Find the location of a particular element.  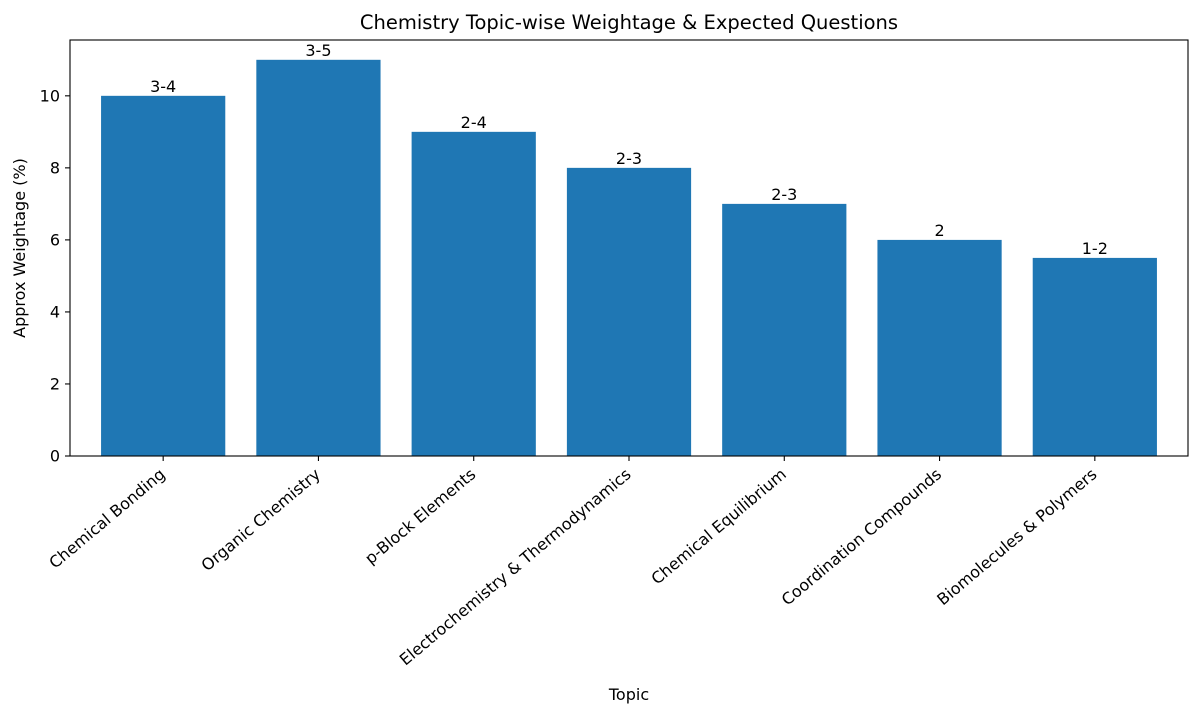

y-tick-label: 6 is located at coordinates (55, 239).